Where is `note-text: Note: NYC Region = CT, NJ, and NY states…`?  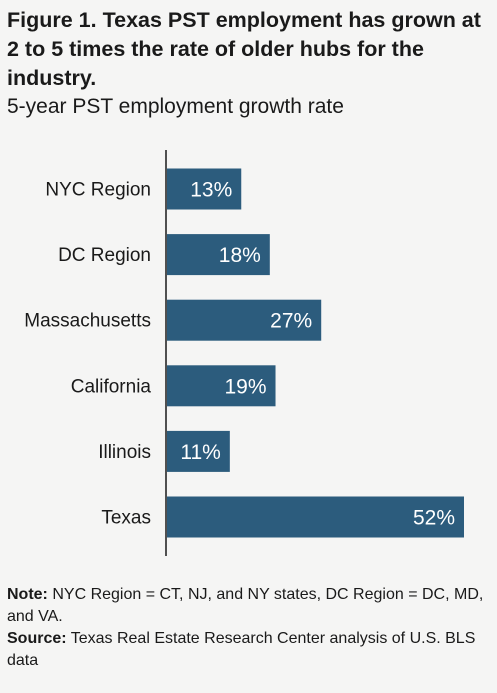
note-text: Note: NYC Region = CT, NJ, and NY states… is located at coordinates (247, 606).